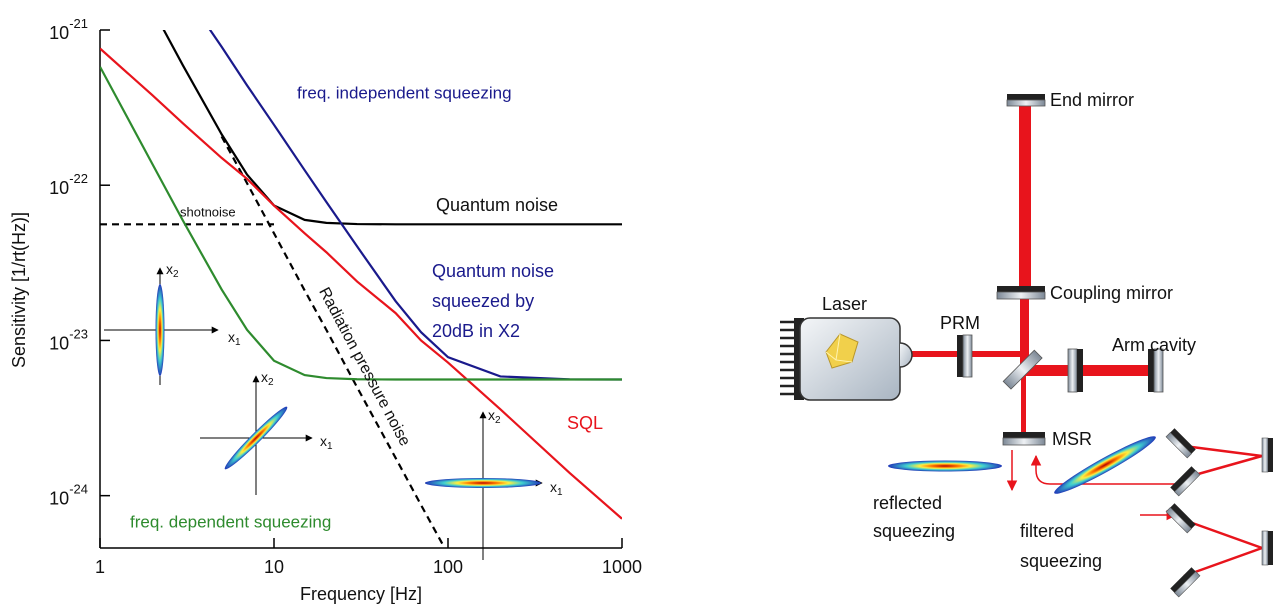 This screenshot has width=1277, height=610. What do you see at coordinates (846, 359) in the screenshot?
I see `laser` at bounding box center [846, 359].